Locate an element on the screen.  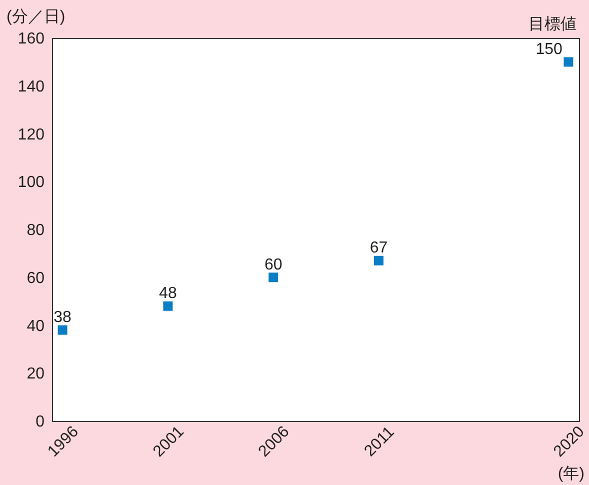
y-tick-label: 100 is located at coordinates (31, 183).